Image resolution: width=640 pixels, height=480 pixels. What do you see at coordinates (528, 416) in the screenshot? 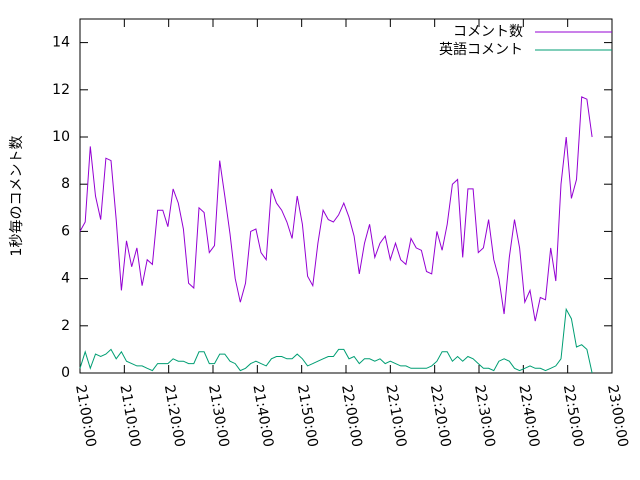
I see `x-tick-label: 22:40:00` at bounding box center [528, 416].